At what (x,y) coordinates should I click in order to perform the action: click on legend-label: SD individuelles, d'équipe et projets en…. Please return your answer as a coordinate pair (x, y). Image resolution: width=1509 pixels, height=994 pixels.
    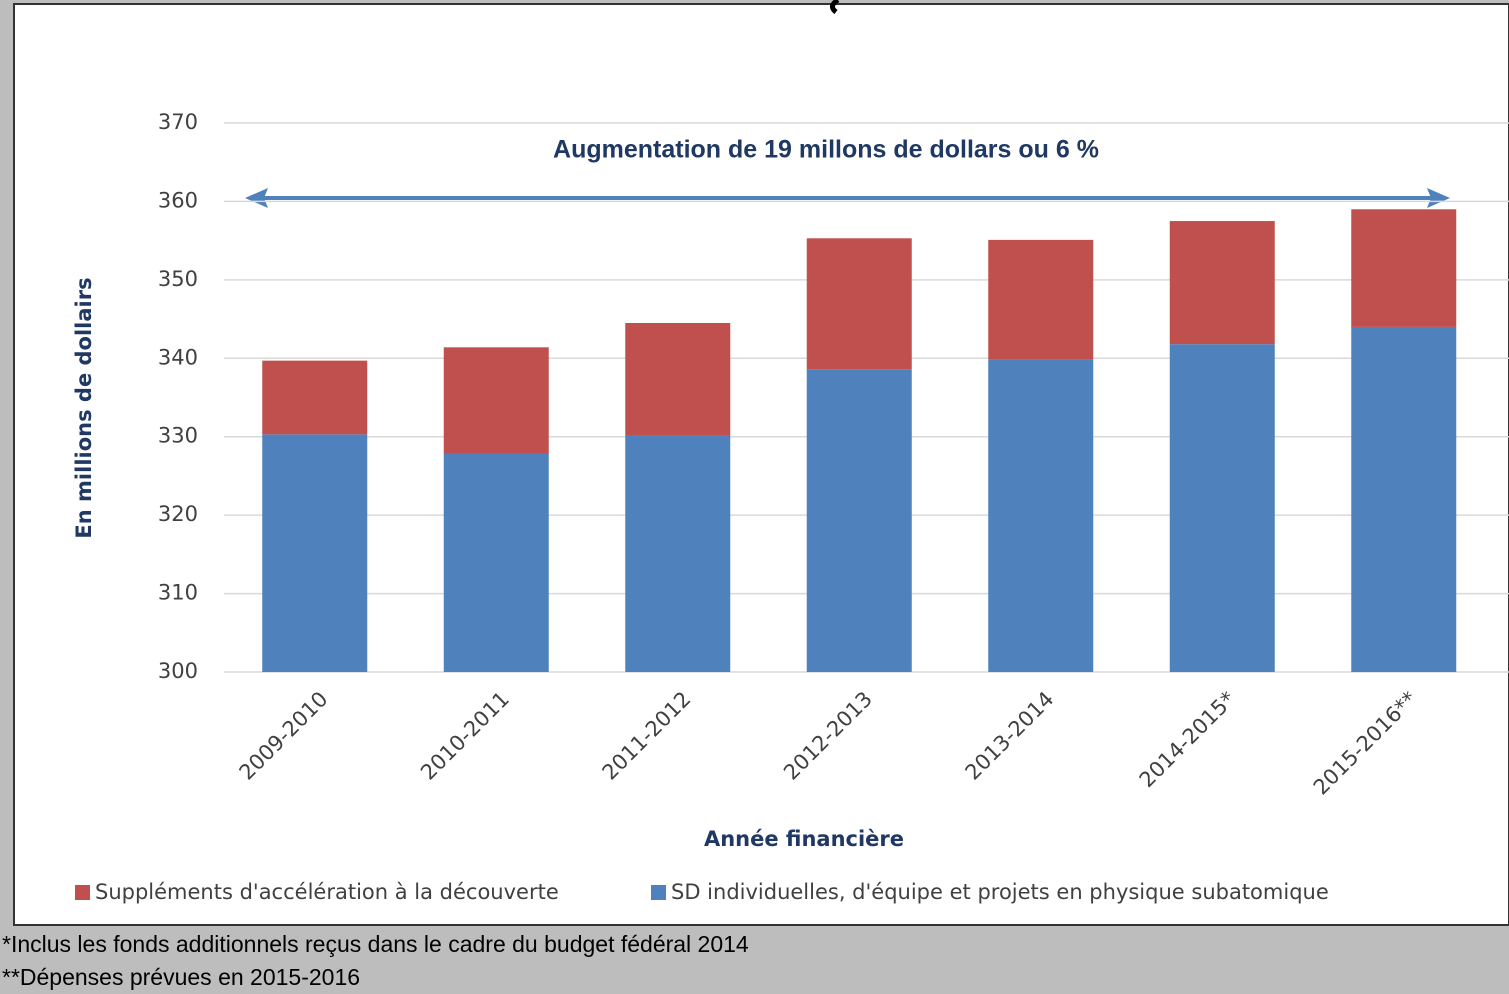
    Looking at the image, I should click on (1000, 892).